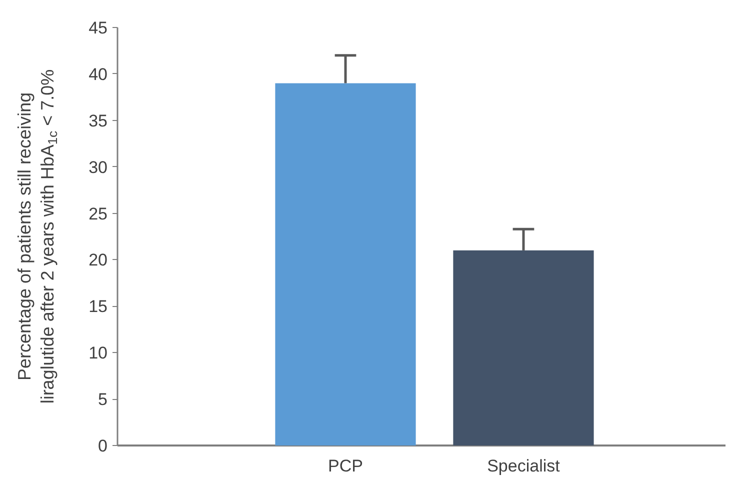 Image resolution: width=739 pixels, height=478 pixels. Describe the element at coordinates (345, 466) in the screenshot. I see `x-tick-label: PCP` at that location.